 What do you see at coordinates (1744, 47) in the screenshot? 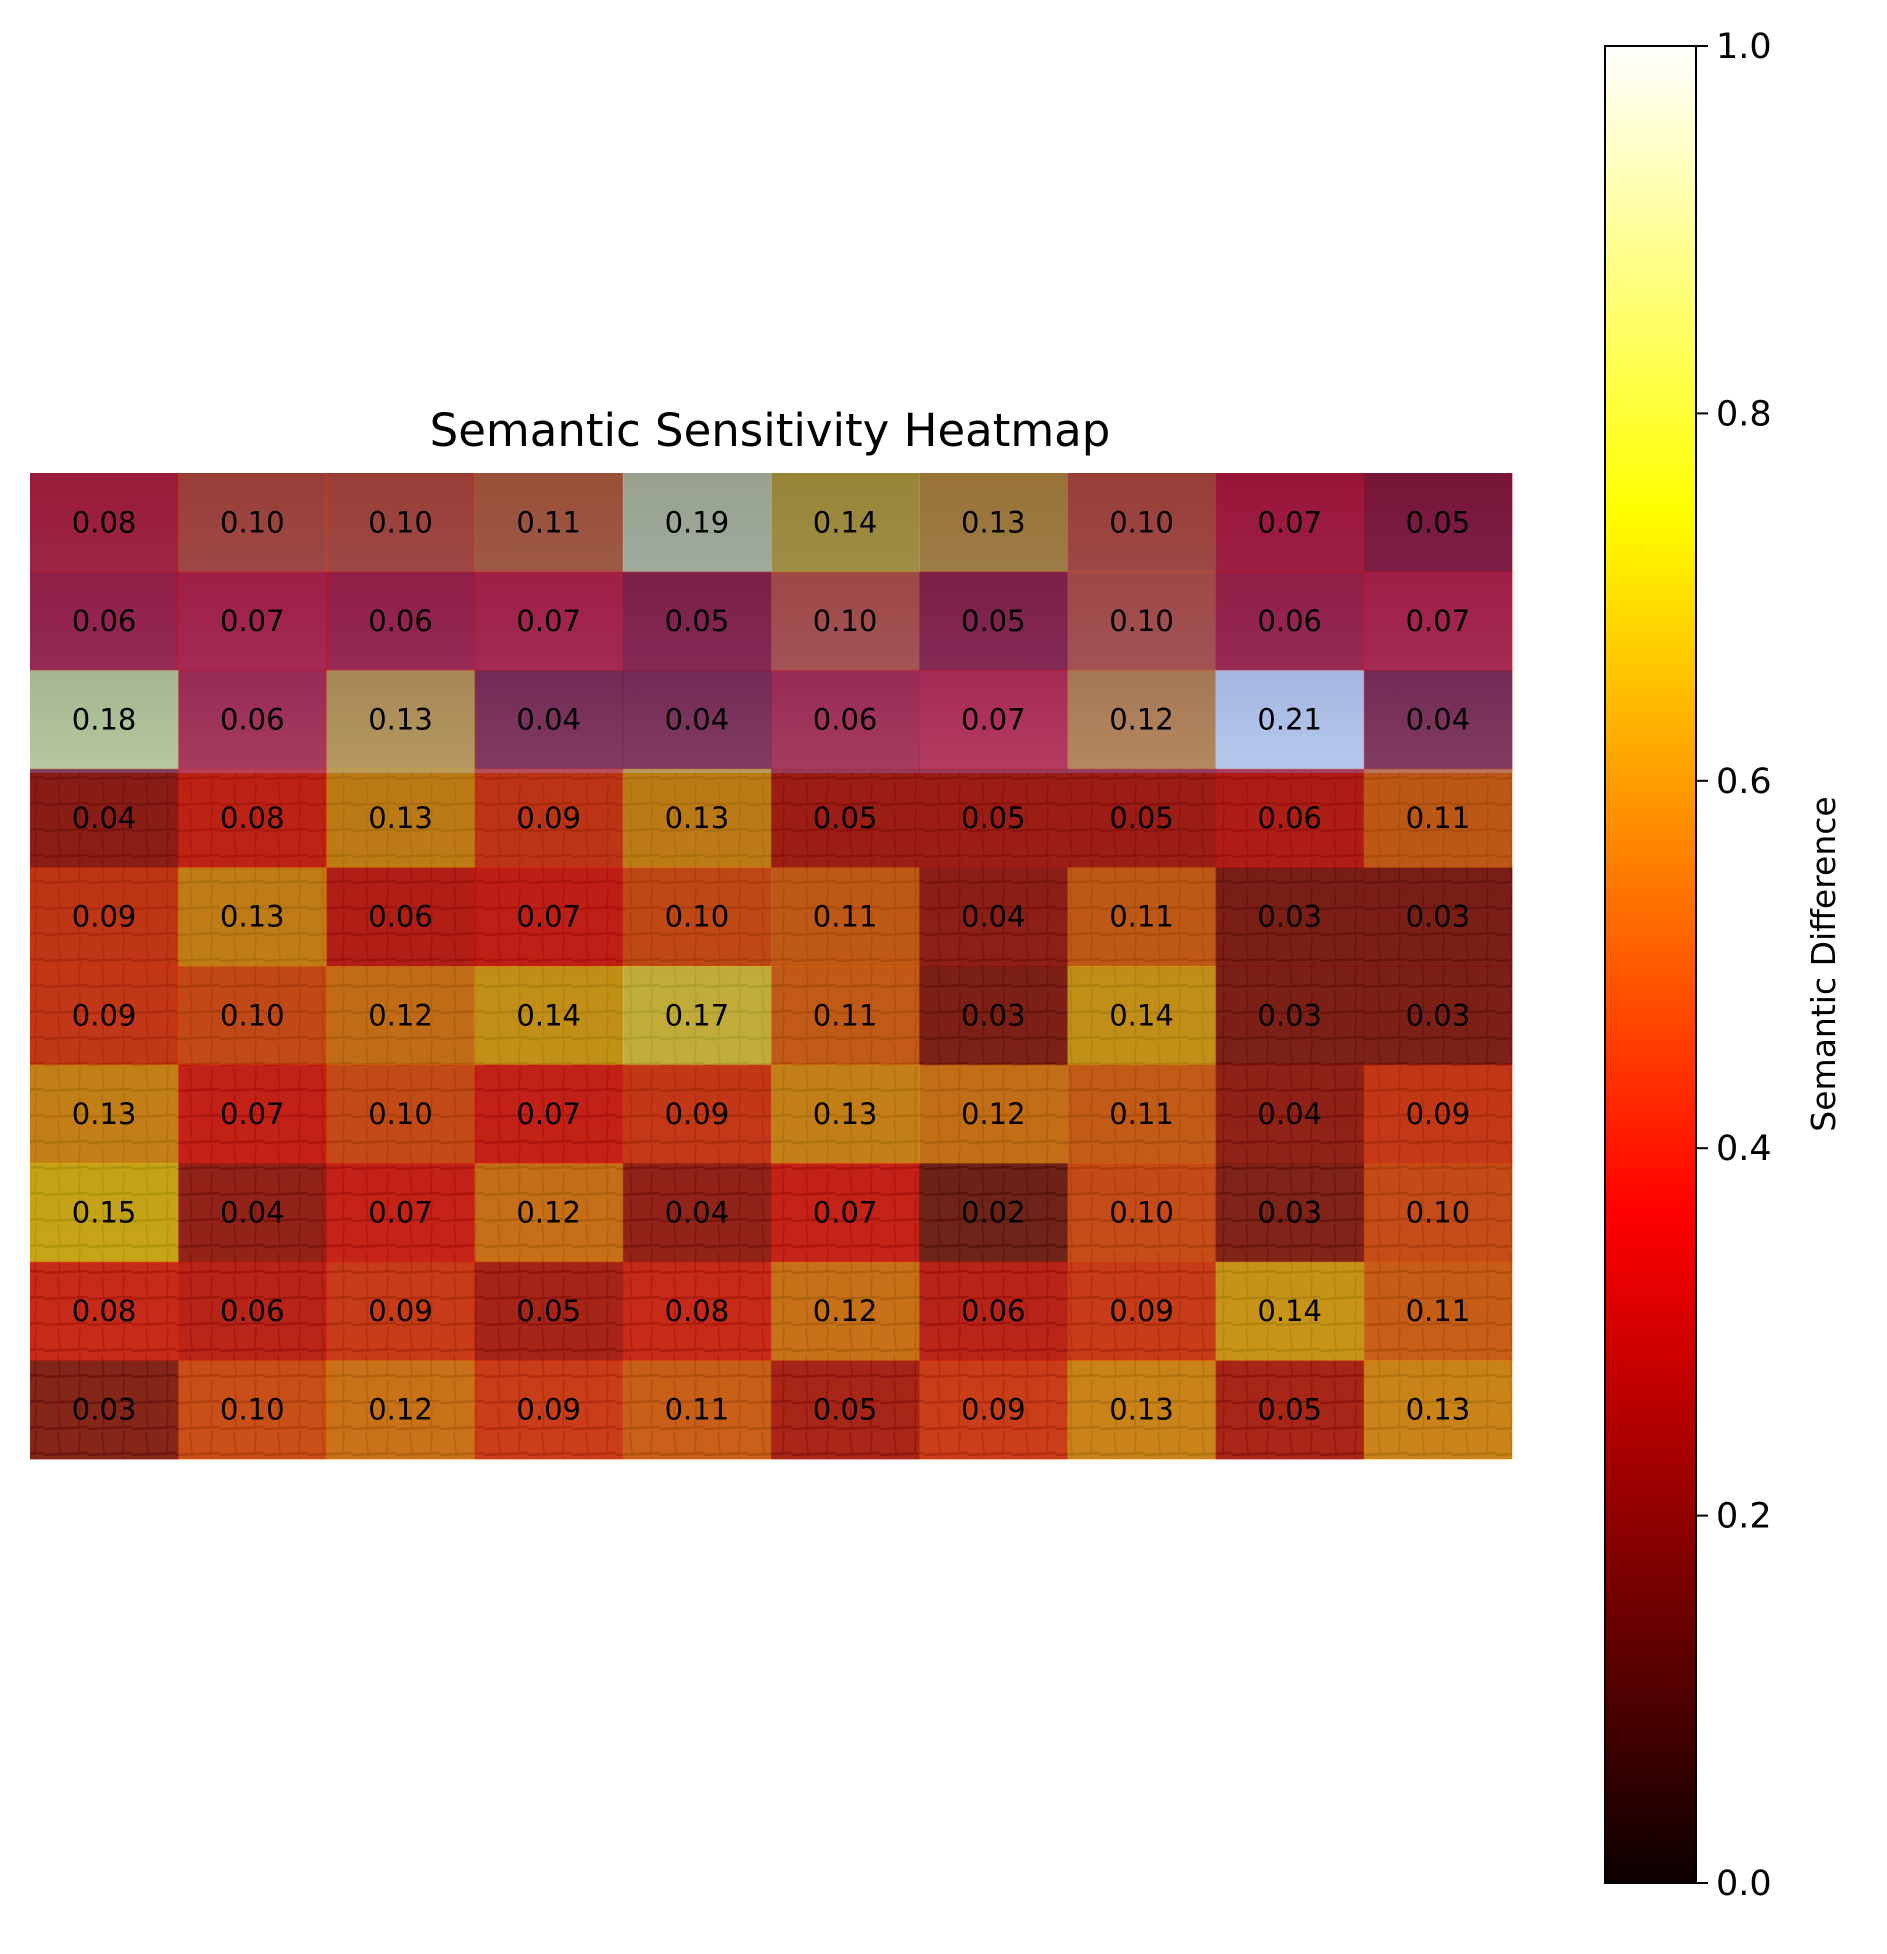
I see `colorbar-tick-label: 1.0` at bounding box center [1744, 47].